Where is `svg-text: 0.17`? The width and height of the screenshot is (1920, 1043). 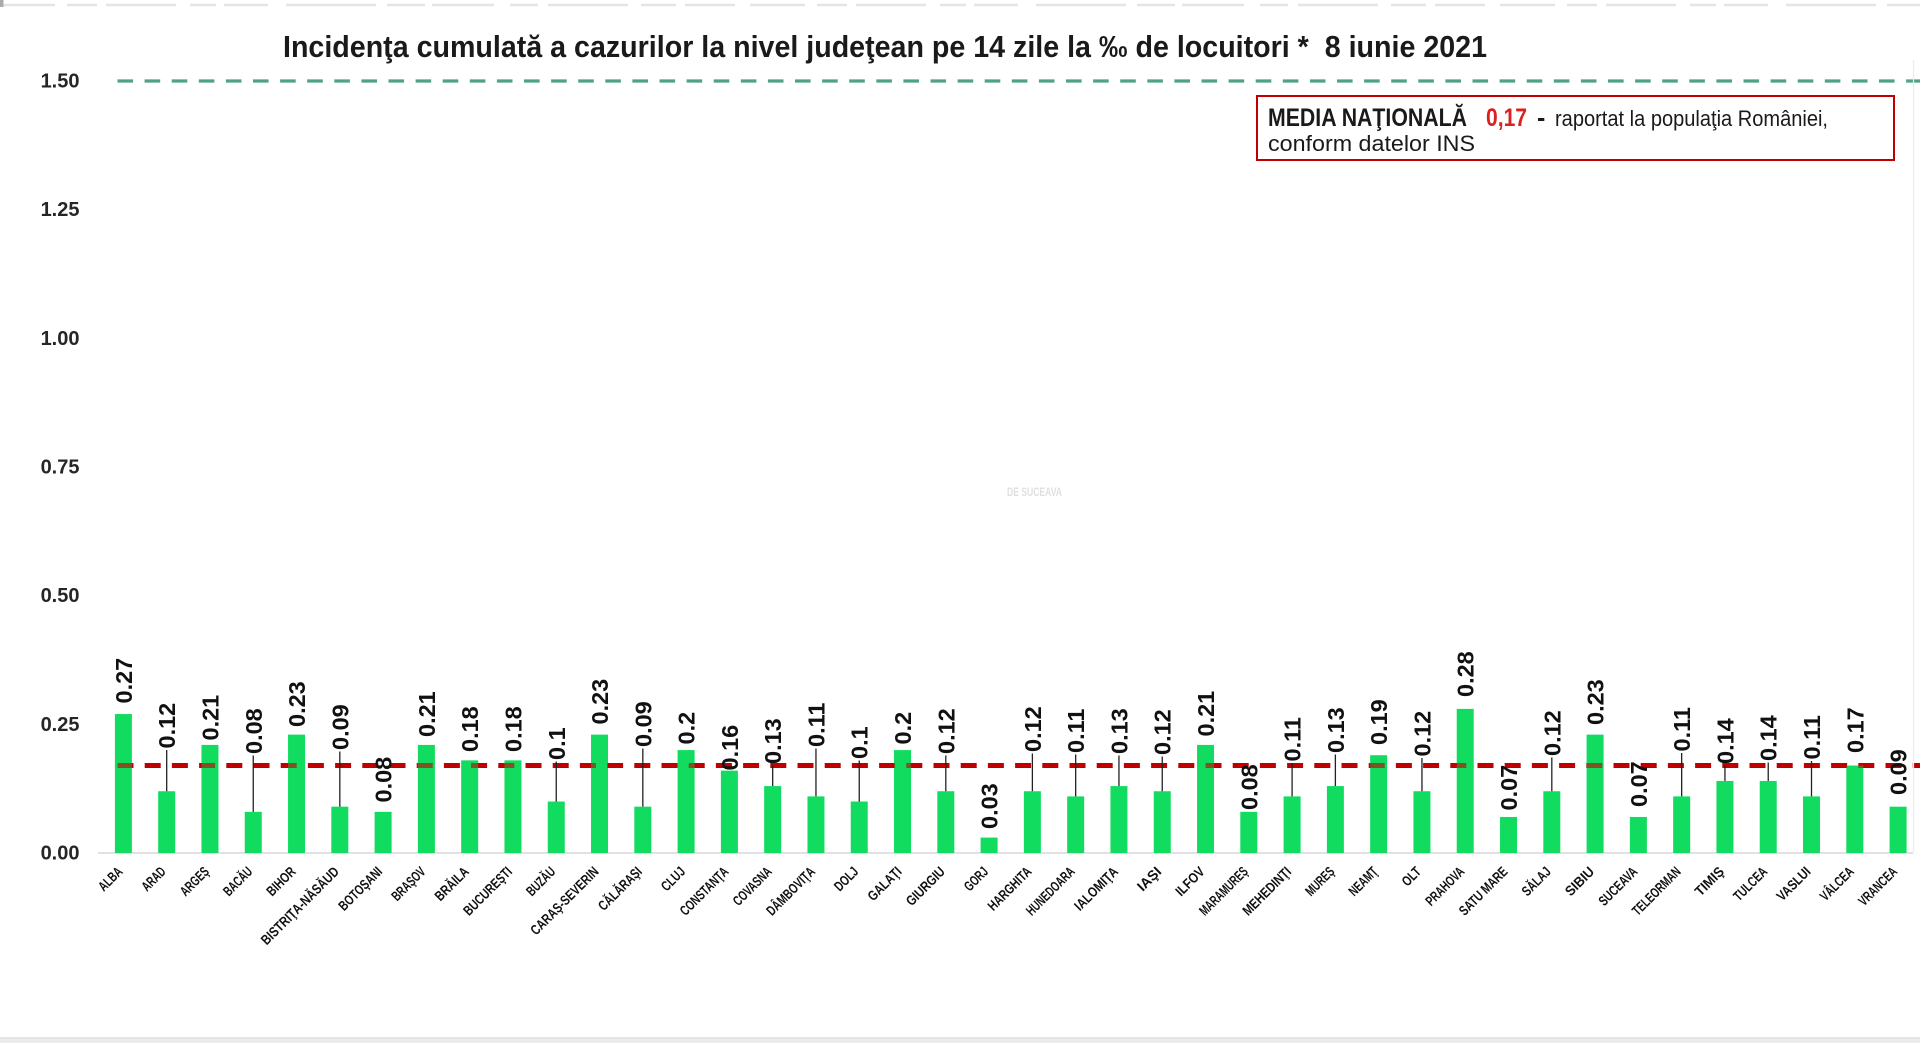
svg-text: 0.17 is located at coordinates (1855, 730).